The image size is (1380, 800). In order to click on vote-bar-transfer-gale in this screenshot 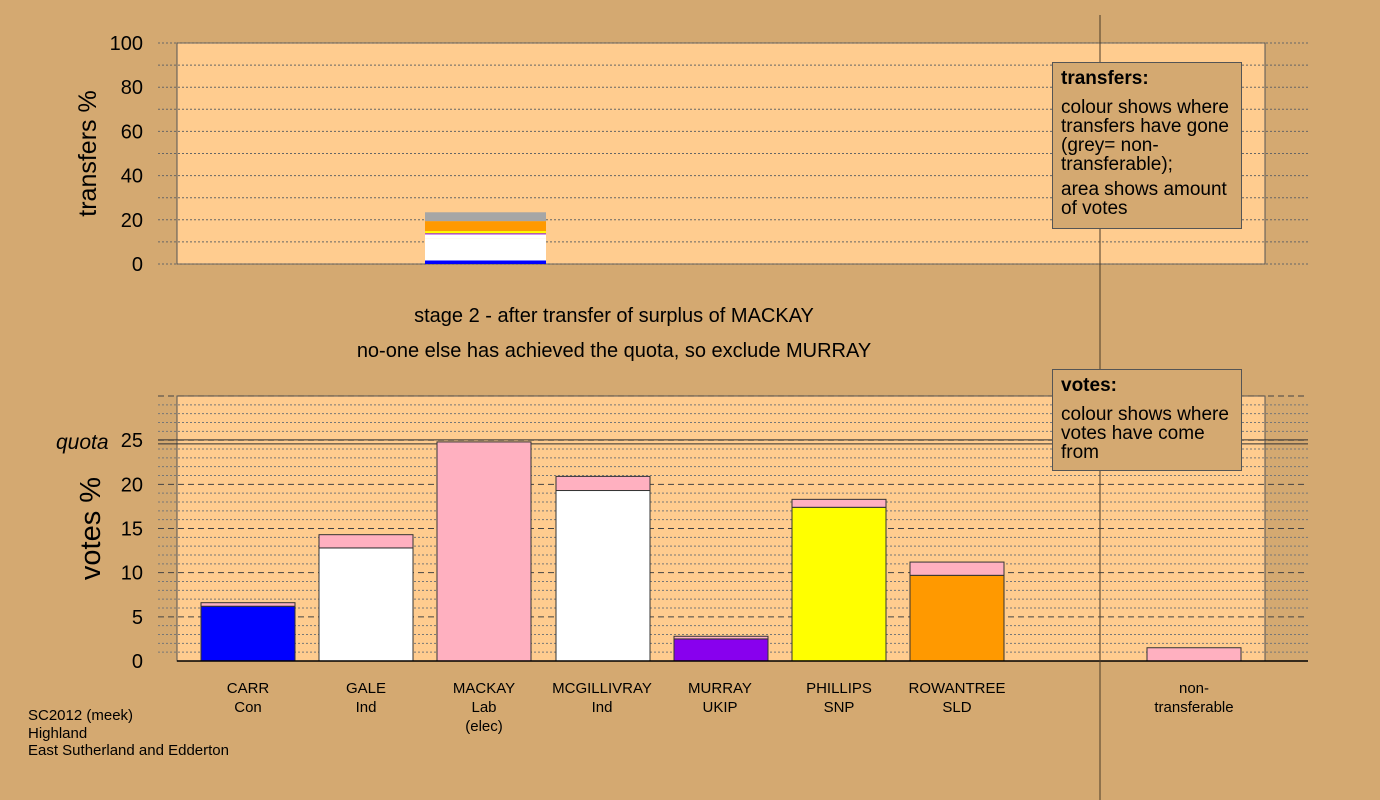, I will do `click(366, 541)`.